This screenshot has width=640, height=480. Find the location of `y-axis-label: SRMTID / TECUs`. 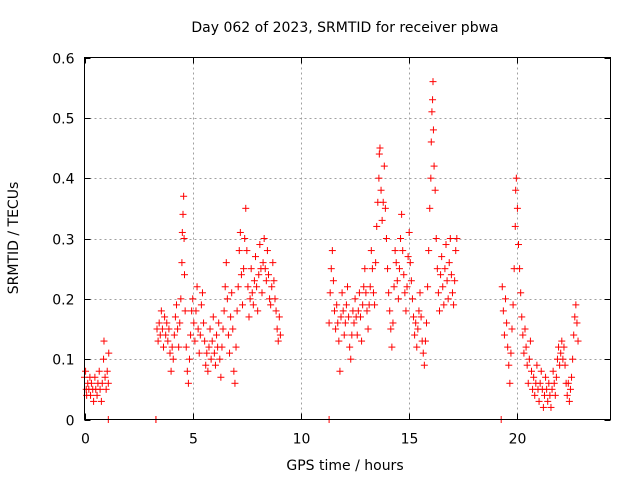

y-axis-label: SRMTID / TECUs is located at coordinates (14, 238).